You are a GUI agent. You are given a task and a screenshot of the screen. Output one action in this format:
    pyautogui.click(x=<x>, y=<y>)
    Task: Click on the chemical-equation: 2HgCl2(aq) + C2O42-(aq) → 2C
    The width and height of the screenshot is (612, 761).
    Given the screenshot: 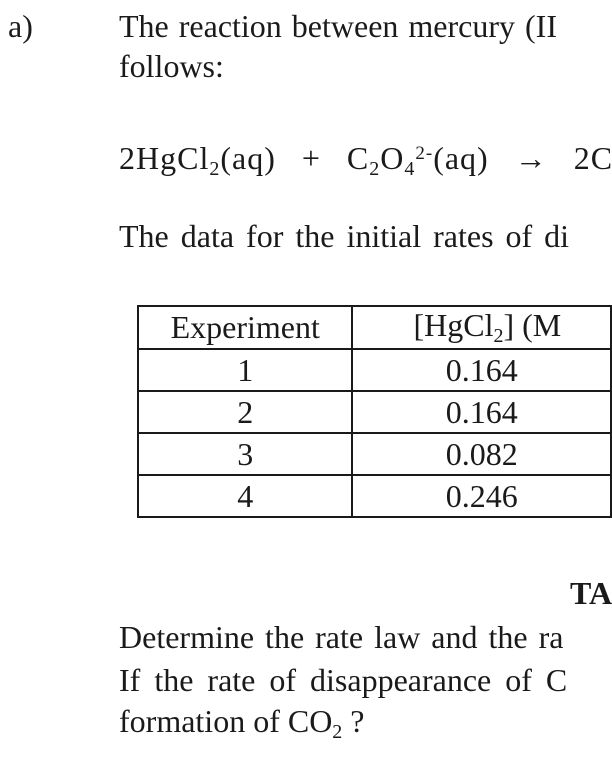 What is the action you would take?
    pyautogui.click(x=365, y=161)
    